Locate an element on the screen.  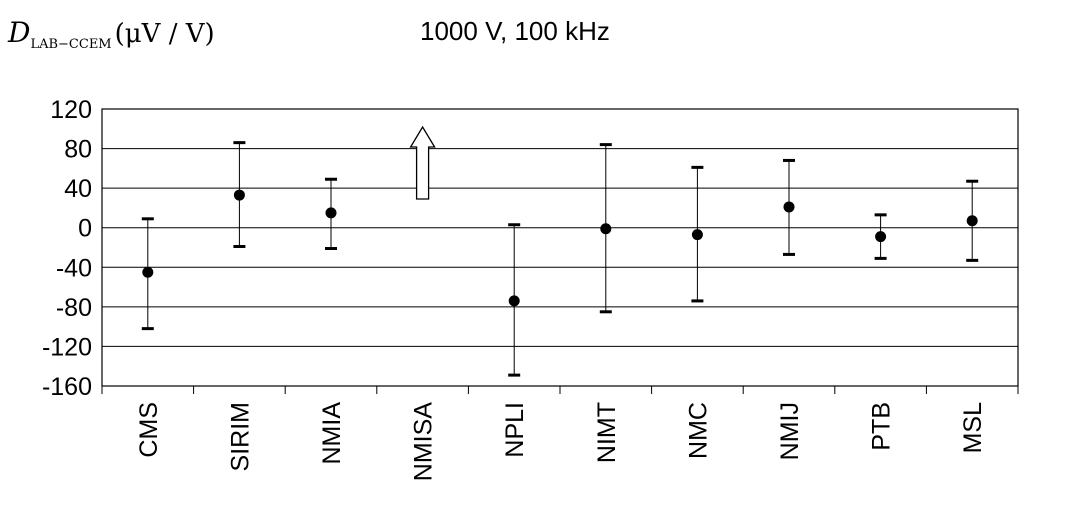
x-category-label: NMIJ is located at coordinates (790, 431).